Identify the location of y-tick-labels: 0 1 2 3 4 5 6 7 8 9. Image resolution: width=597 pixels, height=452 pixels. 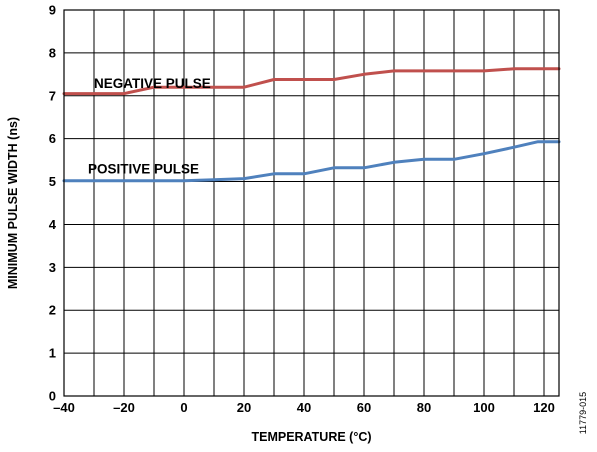
(53, 203).